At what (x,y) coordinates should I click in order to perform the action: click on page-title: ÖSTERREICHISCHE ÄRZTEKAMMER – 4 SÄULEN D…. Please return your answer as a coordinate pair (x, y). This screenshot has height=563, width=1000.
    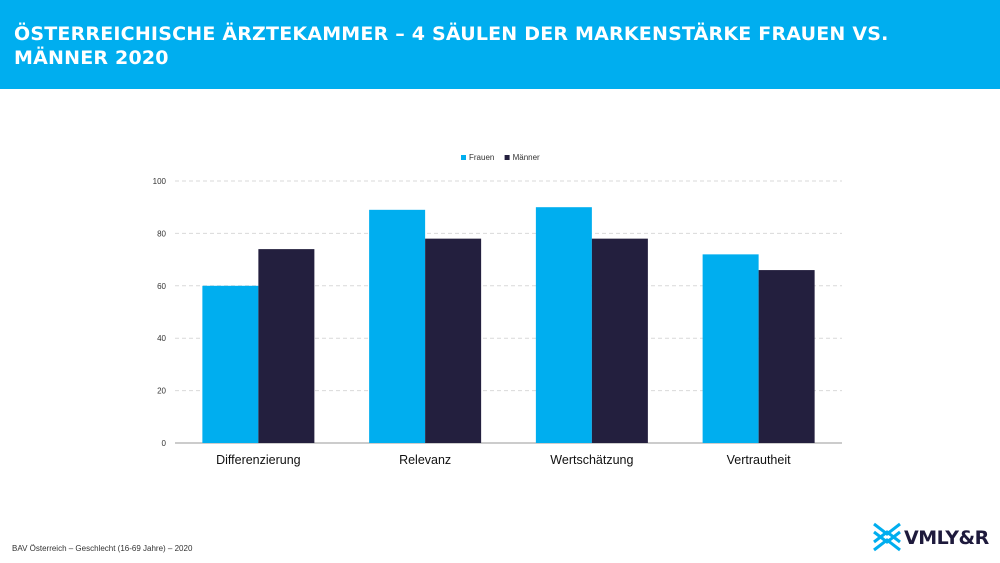
    Looking at the image, I should click on (451, 46).